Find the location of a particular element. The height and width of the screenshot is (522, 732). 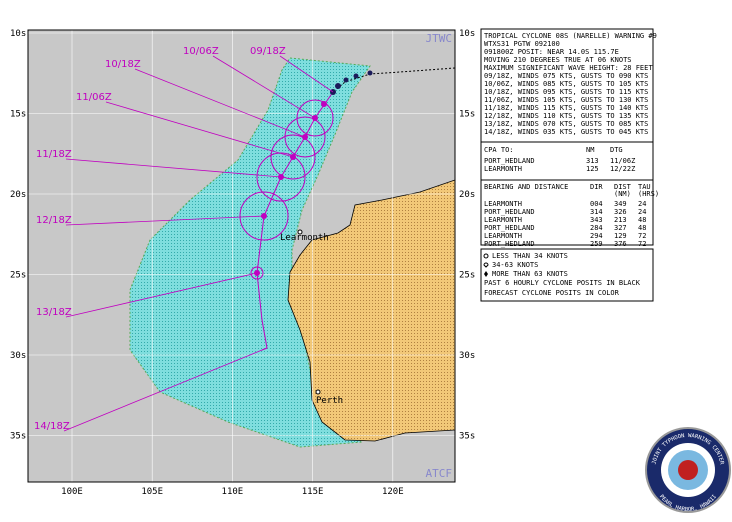

bearing-header: TAU is located at coordinates (644, 187).